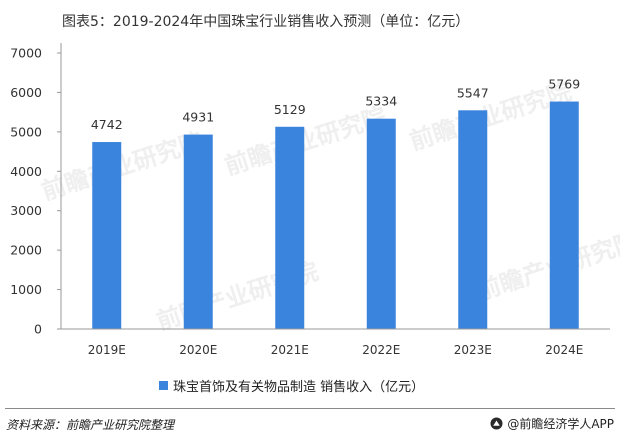 This screenshot has width=620, height=441. Describe the element at coordinates (36, 190) in the screenshot. I see `y-axis: 0 1000 2000 3000 4000 5000 6000 7000` at that location.